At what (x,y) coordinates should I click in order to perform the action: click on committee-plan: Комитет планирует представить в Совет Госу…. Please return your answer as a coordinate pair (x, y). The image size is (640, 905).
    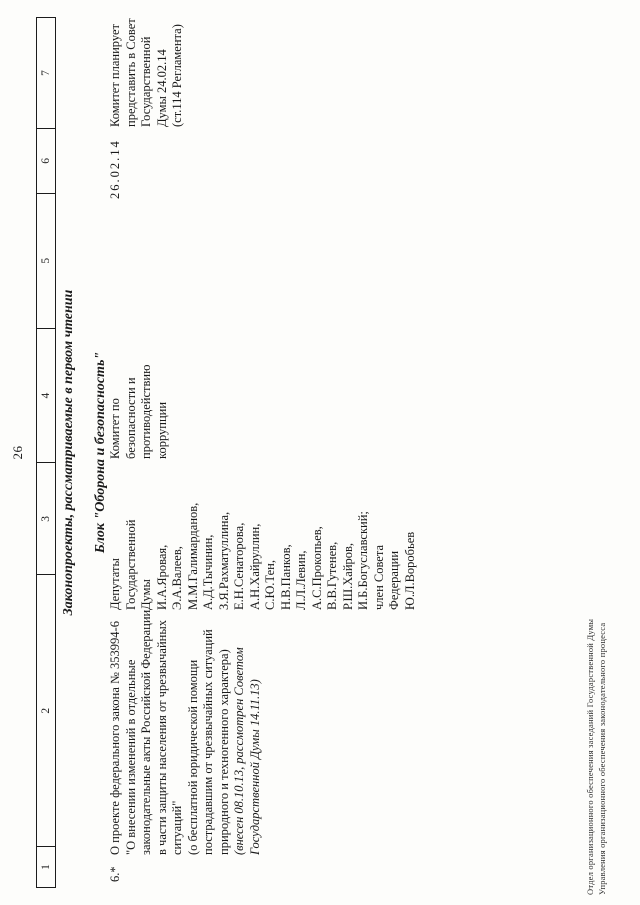
    Looking at the image, I should click on (147, 71).